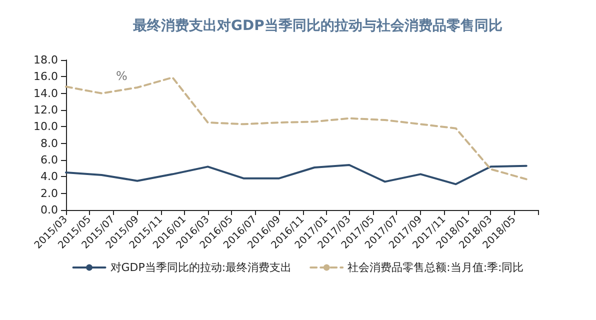  What do you see at coordinates (49, 143) in the screenshot?
I see `y-tick-label: 8.0` at bounding box center [49, 143].